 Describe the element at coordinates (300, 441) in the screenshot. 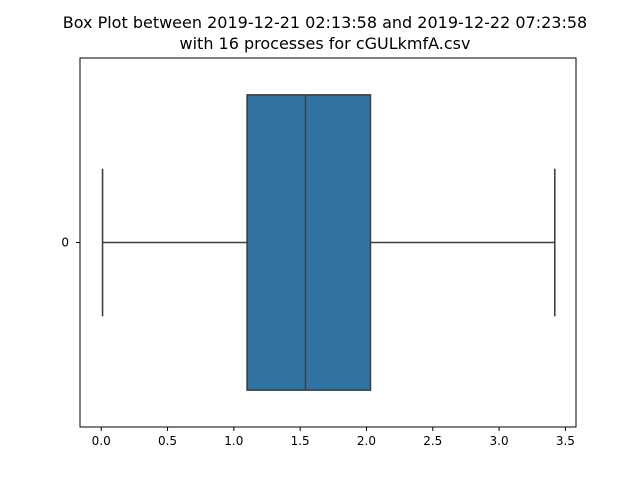

I see `x-tick-label: 1.5` at that location.